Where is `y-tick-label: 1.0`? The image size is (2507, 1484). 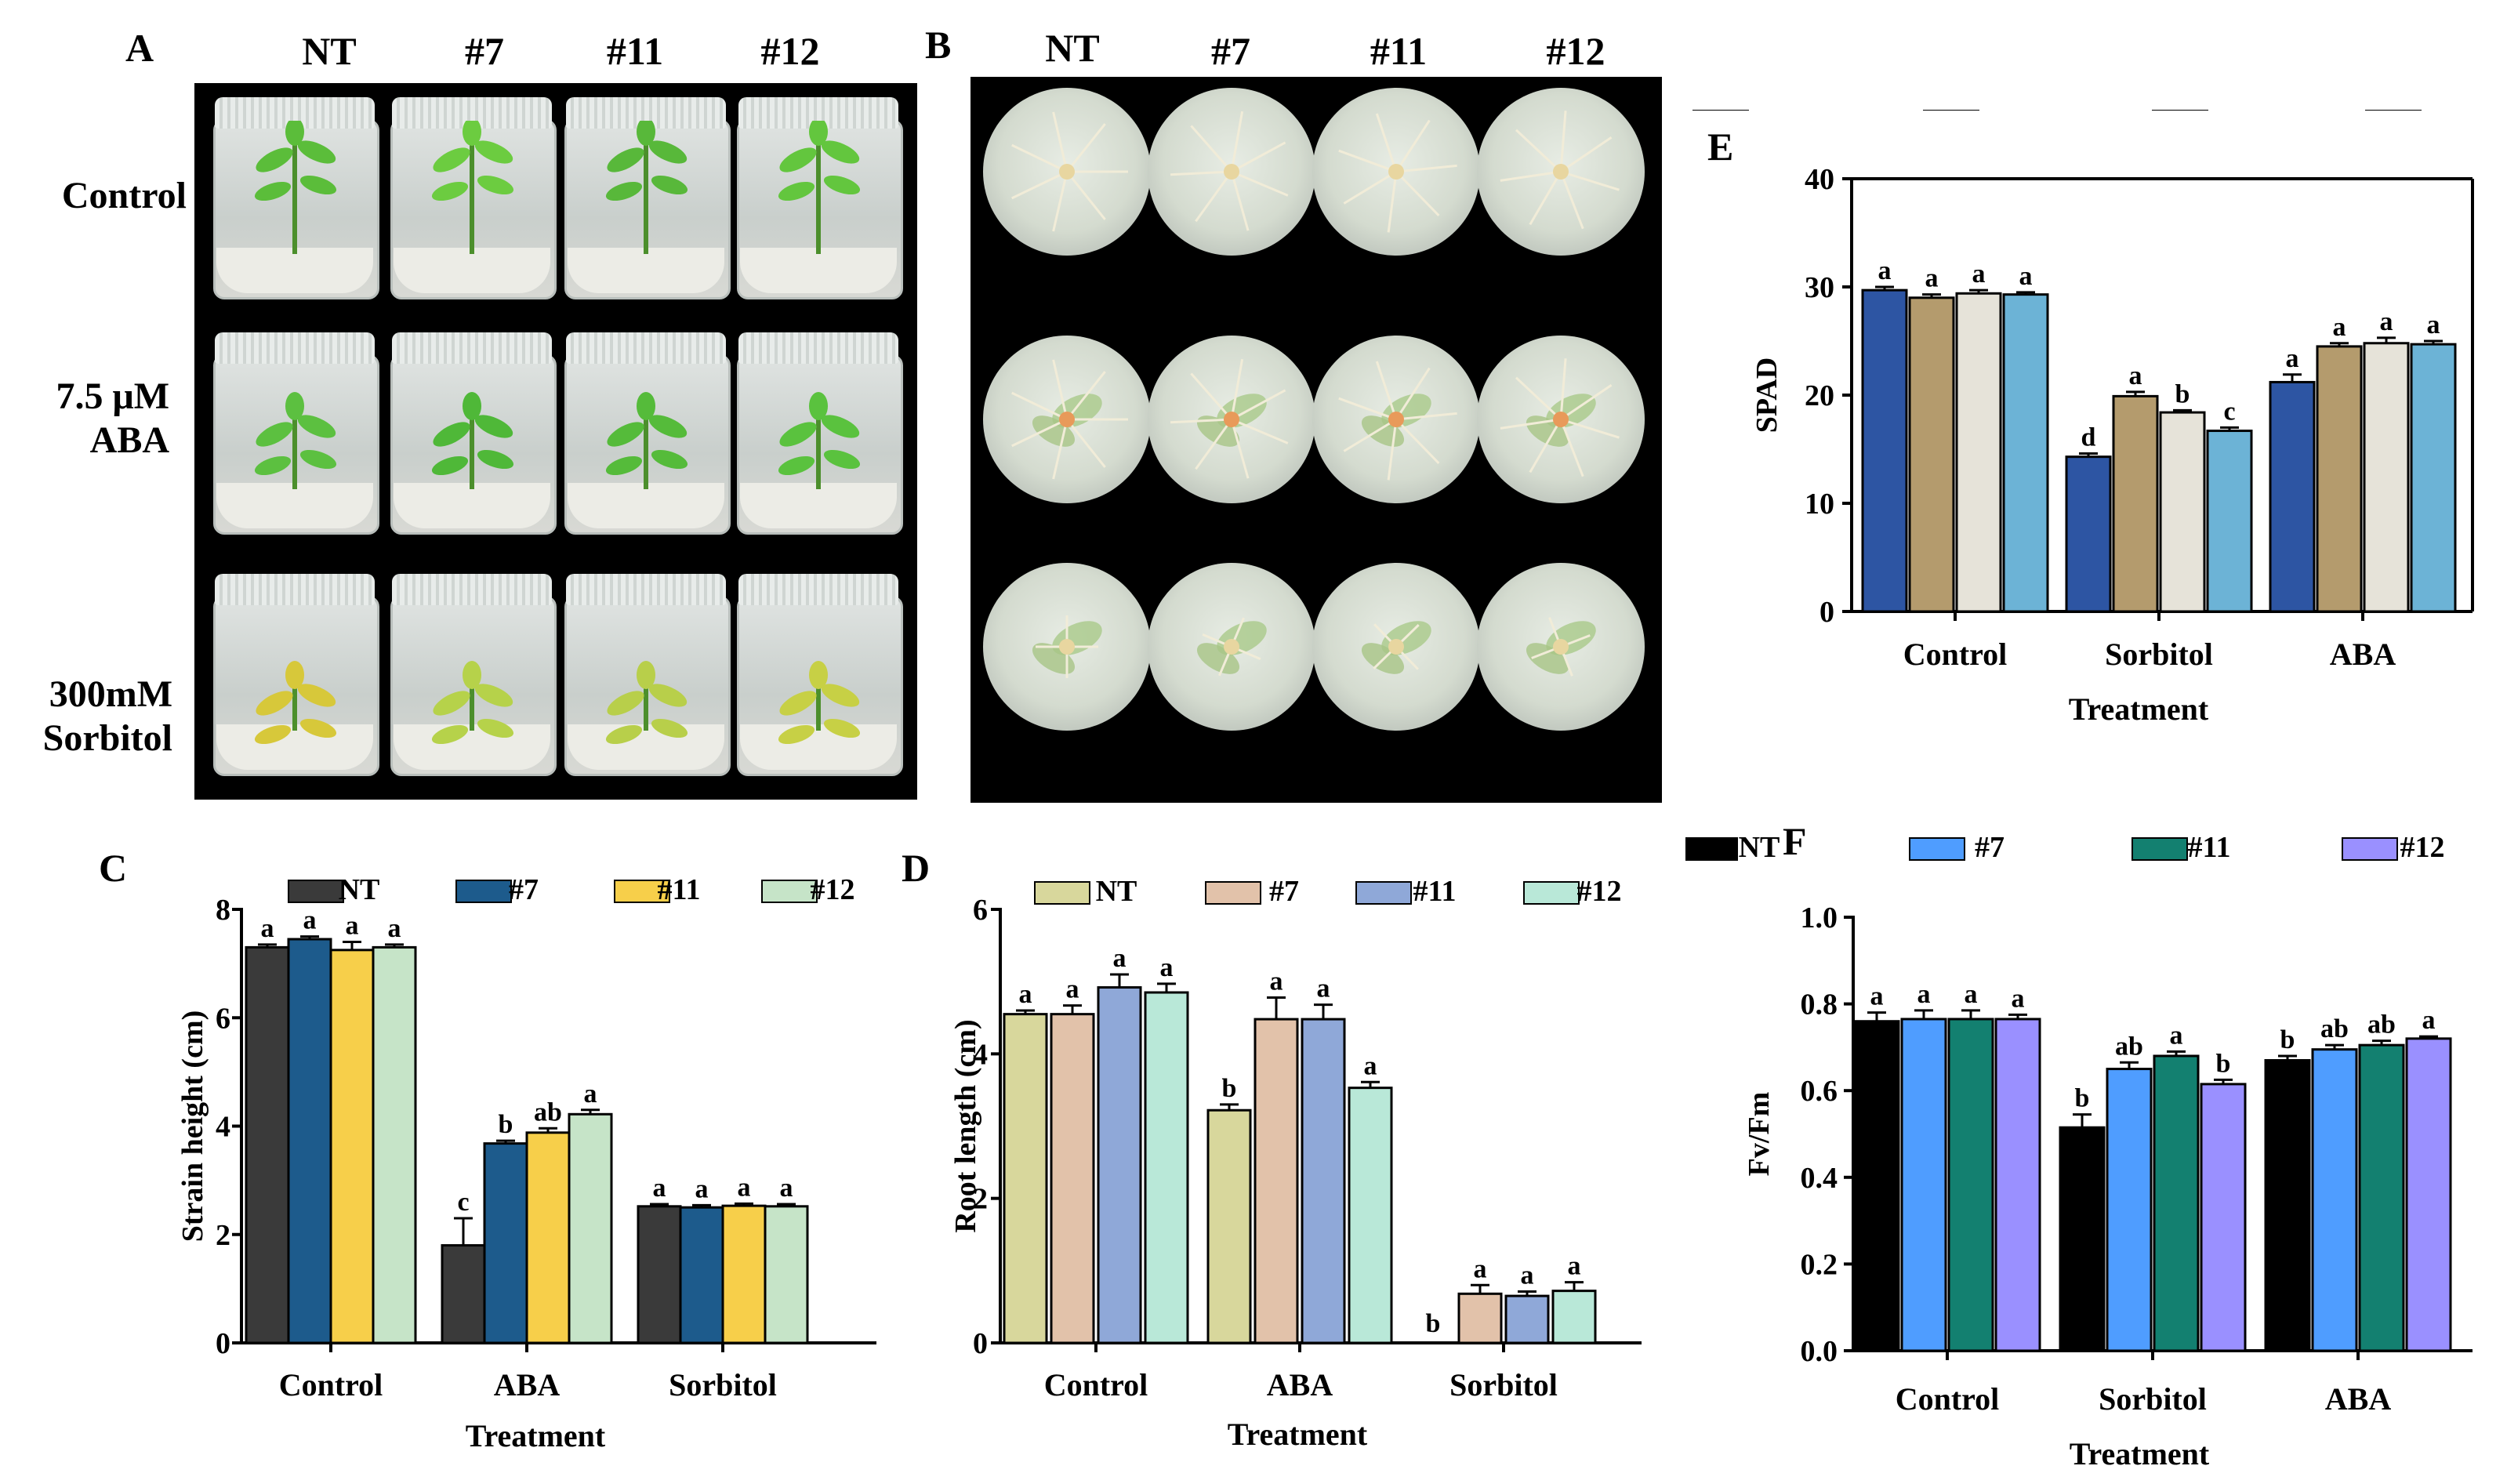
y-tick-label: 1.0 is located at coordinates (1820, 918).